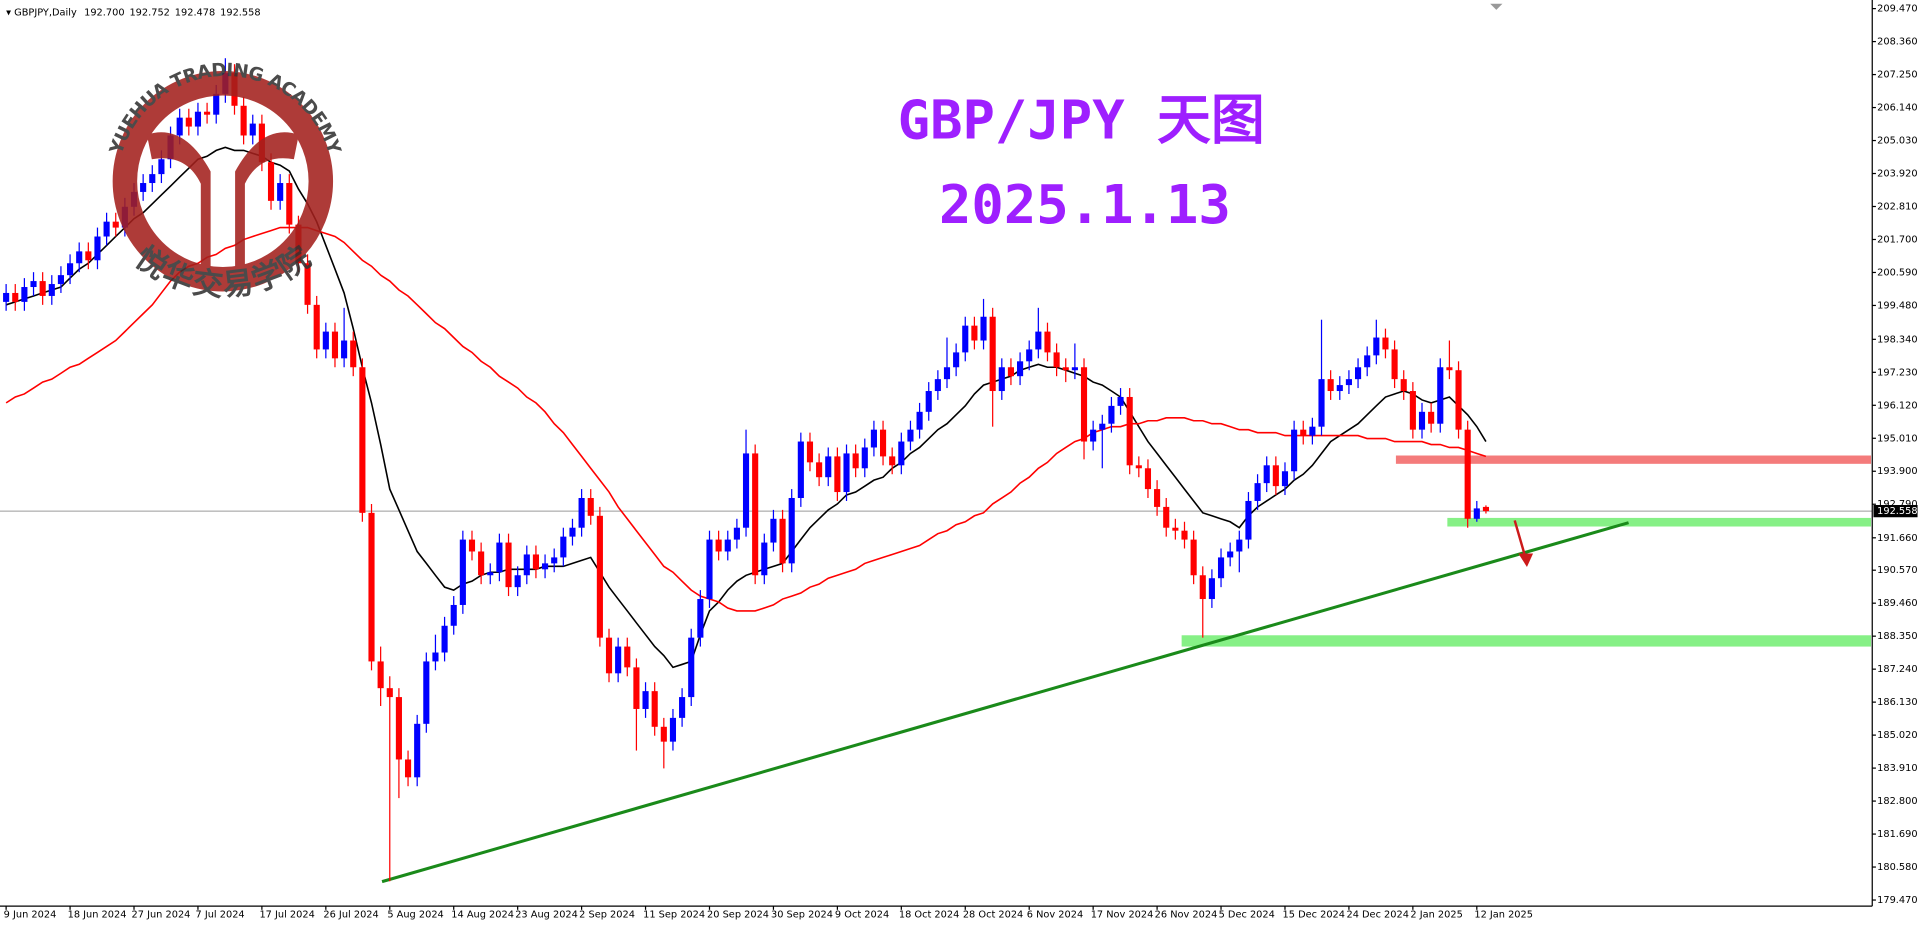  Describe the element at coordinates (1897, 141) in the screenshot. I see `y-tick-label: 205.030` at that location.